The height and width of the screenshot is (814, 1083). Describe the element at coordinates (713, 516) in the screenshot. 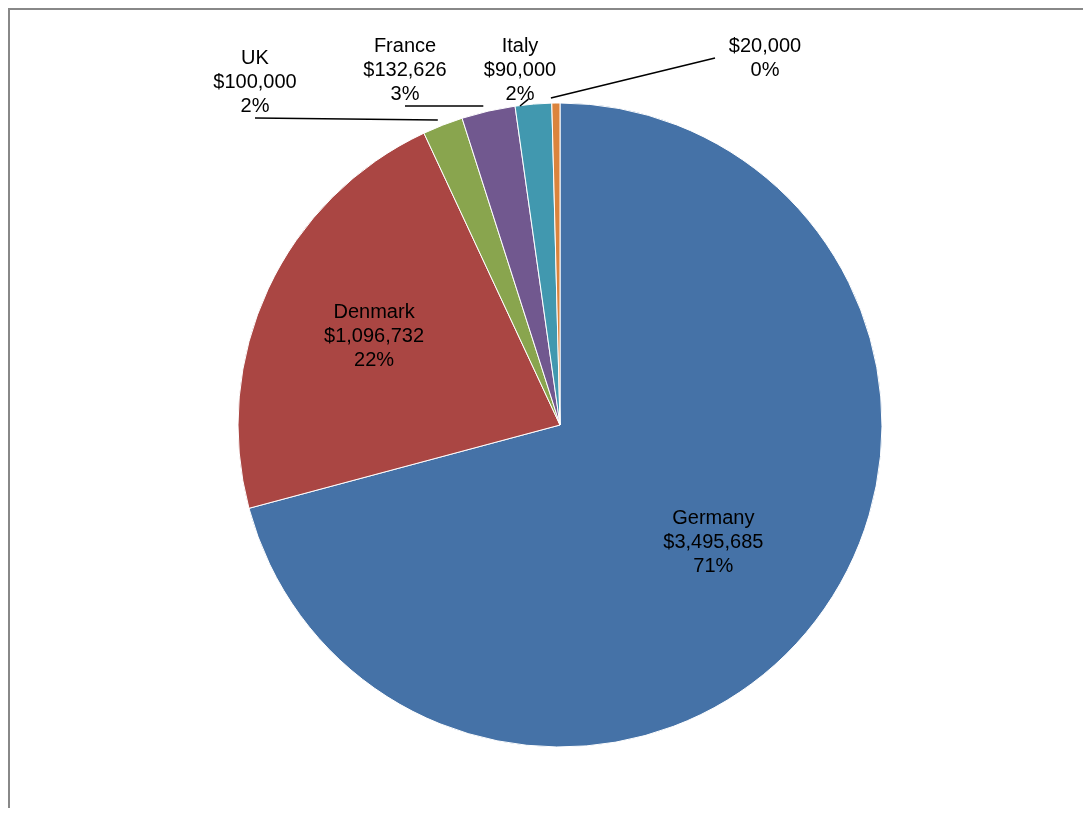

I see `slice-label: Germany` at that location.